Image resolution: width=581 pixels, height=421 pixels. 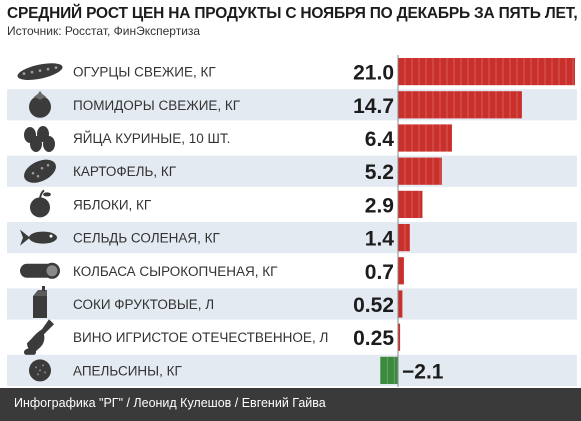 What do you see at coordinates (226, 203) in the screenshot?
I see `chart-row: ЯБЛОКИ, КГ 2.9` at bounding box center [226, 203].